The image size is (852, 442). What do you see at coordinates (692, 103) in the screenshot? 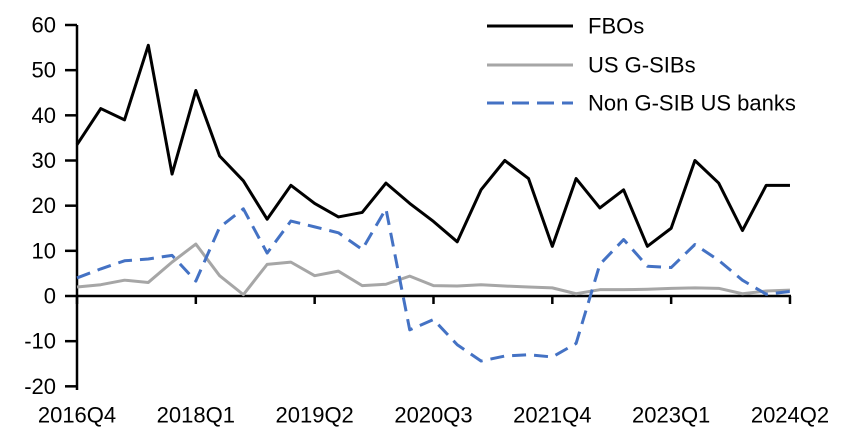
I see `legend-label: Non G-SIB US banks` at bounding box center [692, 103].